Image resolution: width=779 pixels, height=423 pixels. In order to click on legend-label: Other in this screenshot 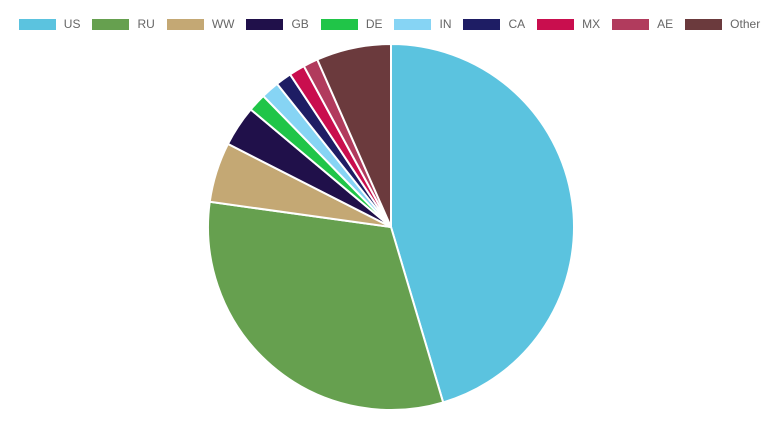, I will do `click(745, 24)`.